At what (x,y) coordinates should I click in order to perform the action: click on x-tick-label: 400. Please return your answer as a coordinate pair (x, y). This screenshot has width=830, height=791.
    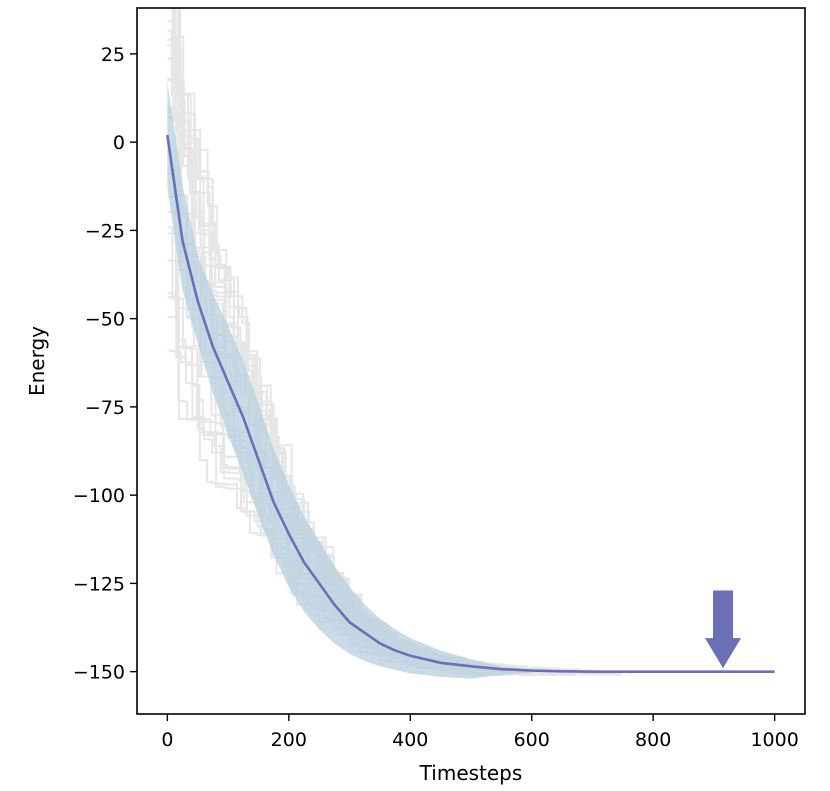
    Looking at the image, I should click on (410, 740).